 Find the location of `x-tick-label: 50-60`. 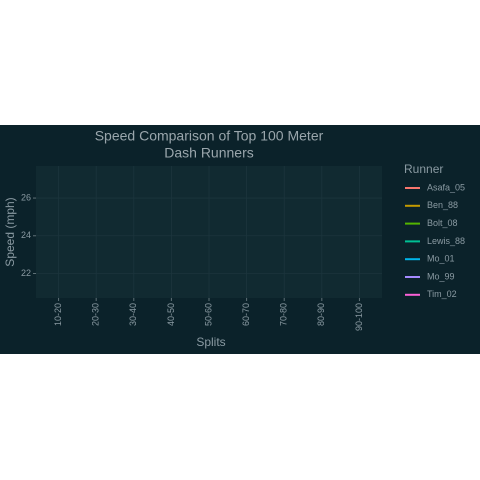

x-tick-label: 50-60 is located at coordinates (208, 314).